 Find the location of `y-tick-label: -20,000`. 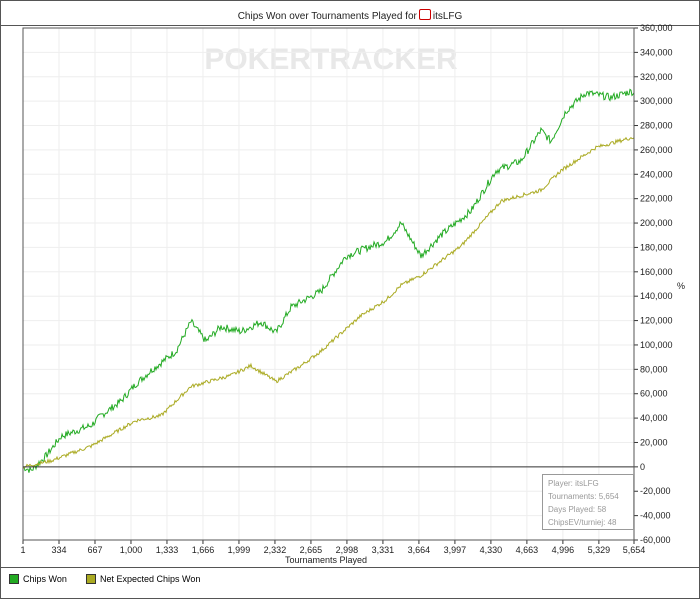

y-tick-label: -20,000 is located at coordinates (655, 491).